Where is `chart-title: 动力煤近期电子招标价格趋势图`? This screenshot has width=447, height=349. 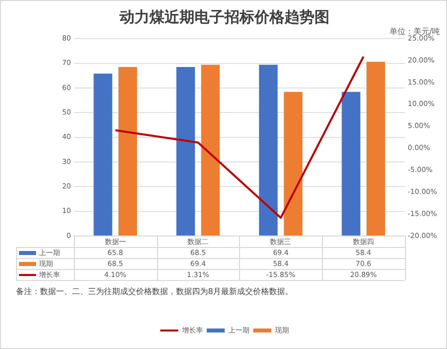 chart-title: 动力煤近期电子招标价格趋势图 is located at coordinates (224, 17).